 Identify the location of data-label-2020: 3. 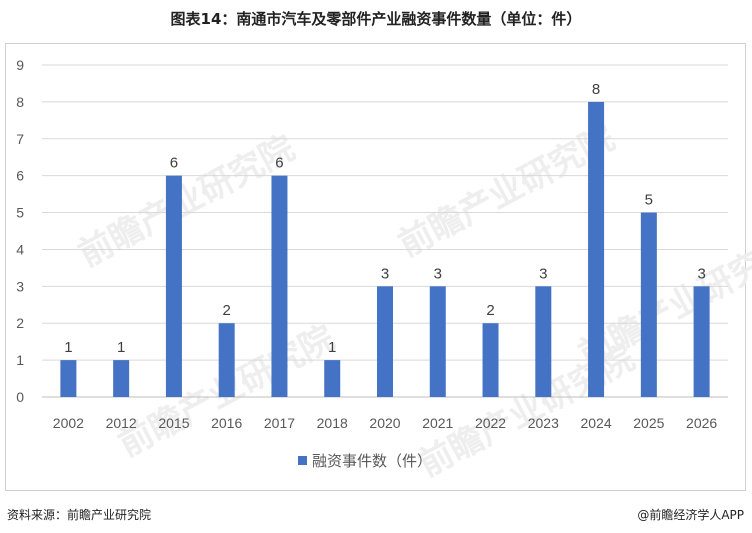
(385, 273).